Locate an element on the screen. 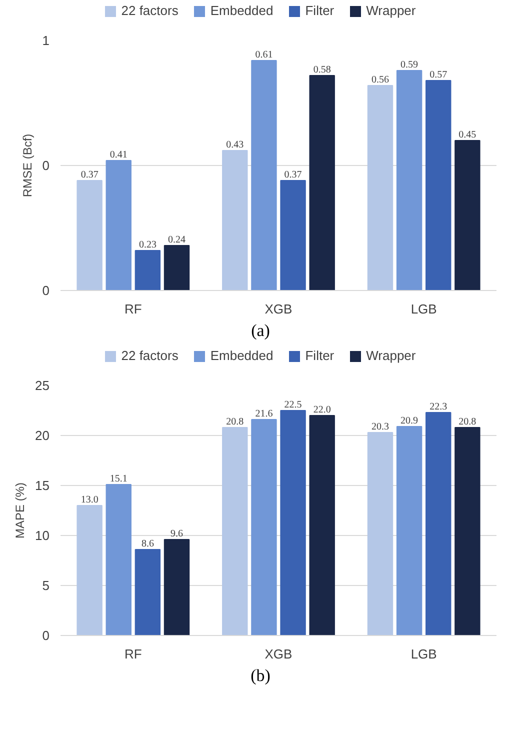 The image size is (521, 750). y-tick-label: 15 is located at coordinates (42, 485).